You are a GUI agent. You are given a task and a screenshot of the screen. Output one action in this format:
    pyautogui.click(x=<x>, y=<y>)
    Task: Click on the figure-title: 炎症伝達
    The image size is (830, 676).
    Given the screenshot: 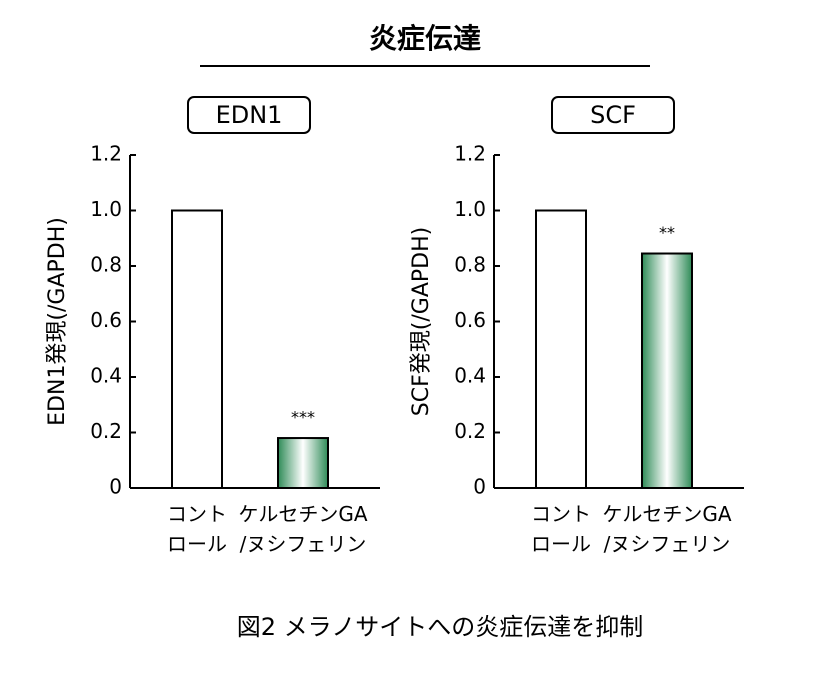 What is the action you would take?
    pyautogui.click(x=425, y=38)
    